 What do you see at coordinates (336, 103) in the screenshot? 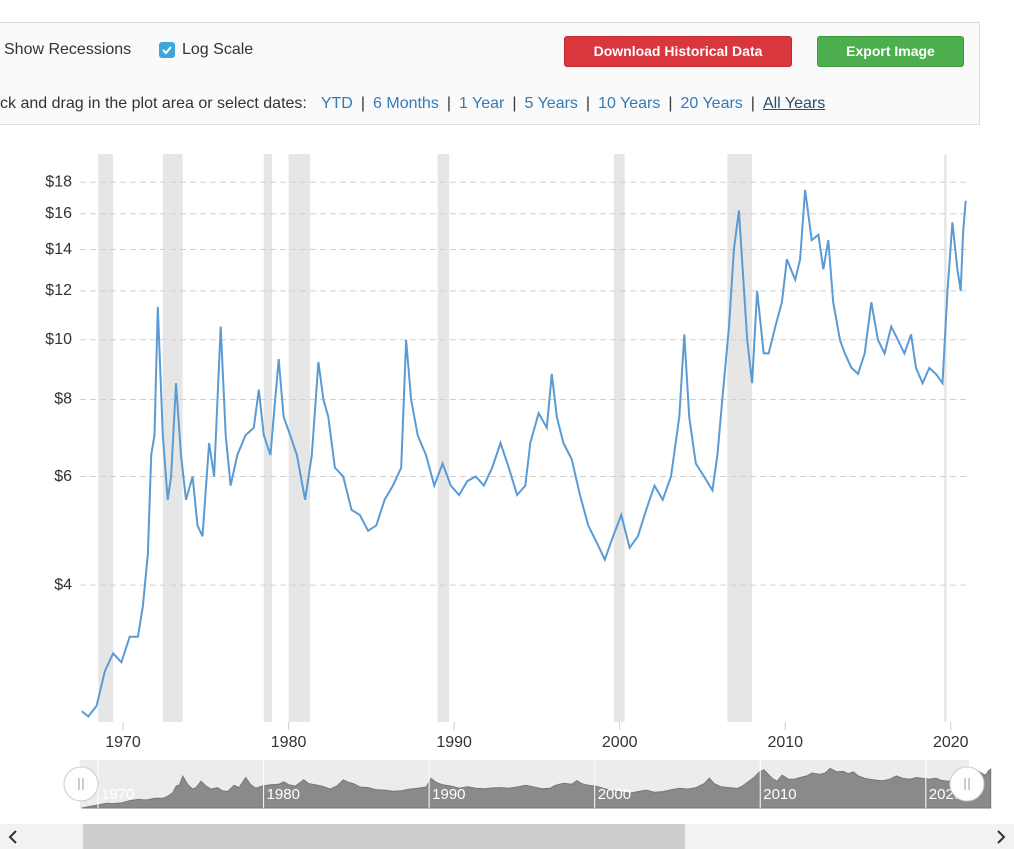
I see `range-link: YTD` at bounding box center [336, 103].